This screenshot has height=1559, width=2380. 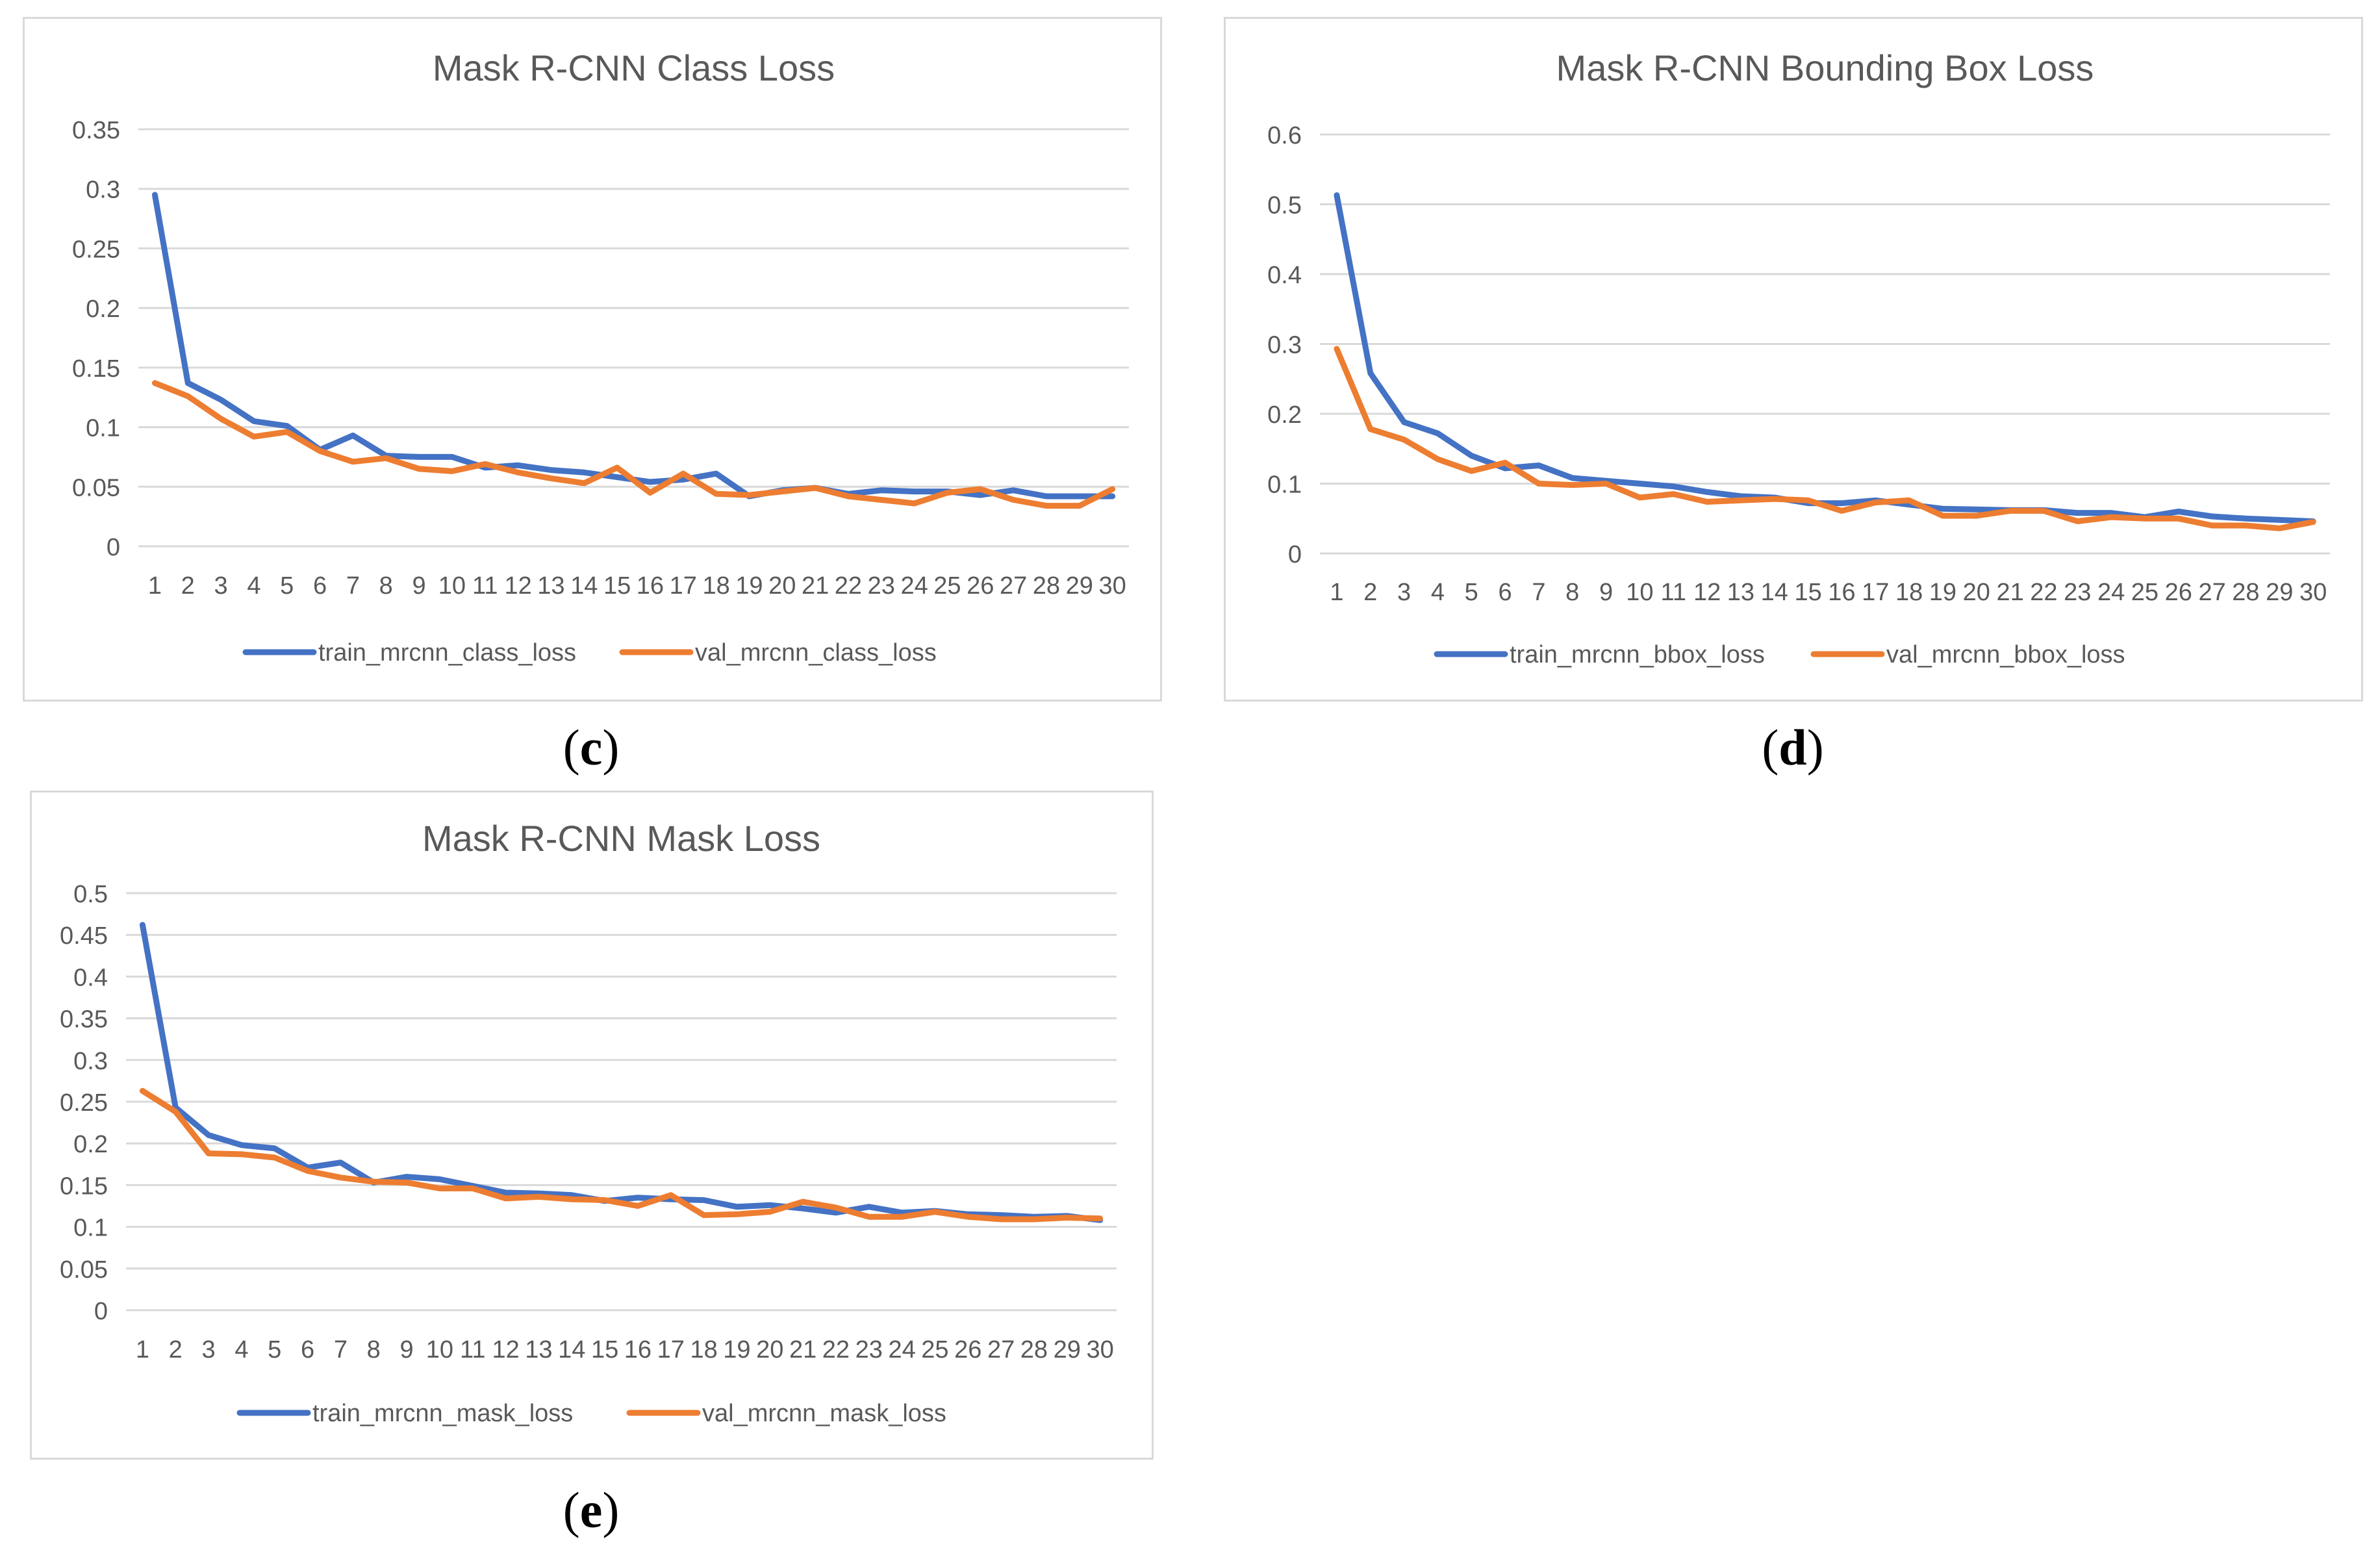 What do you see at coordinates (1793, 747) in the screenshot?
I see `caption-d: (d)` at bounding box center [1793, 747].